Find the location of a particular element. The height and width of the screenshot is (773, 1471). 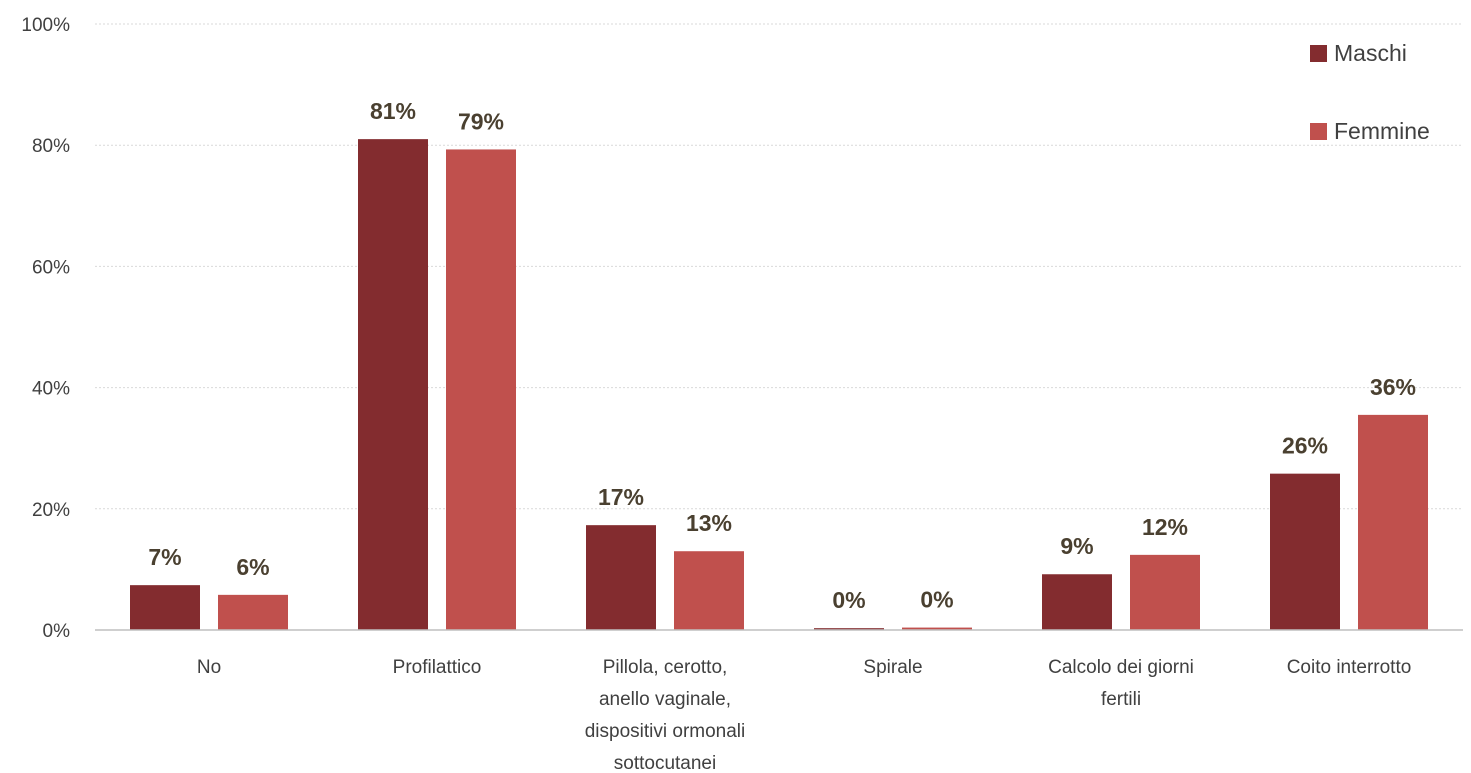

legend-swatch-femmine is located at coordinates (1318, 131).